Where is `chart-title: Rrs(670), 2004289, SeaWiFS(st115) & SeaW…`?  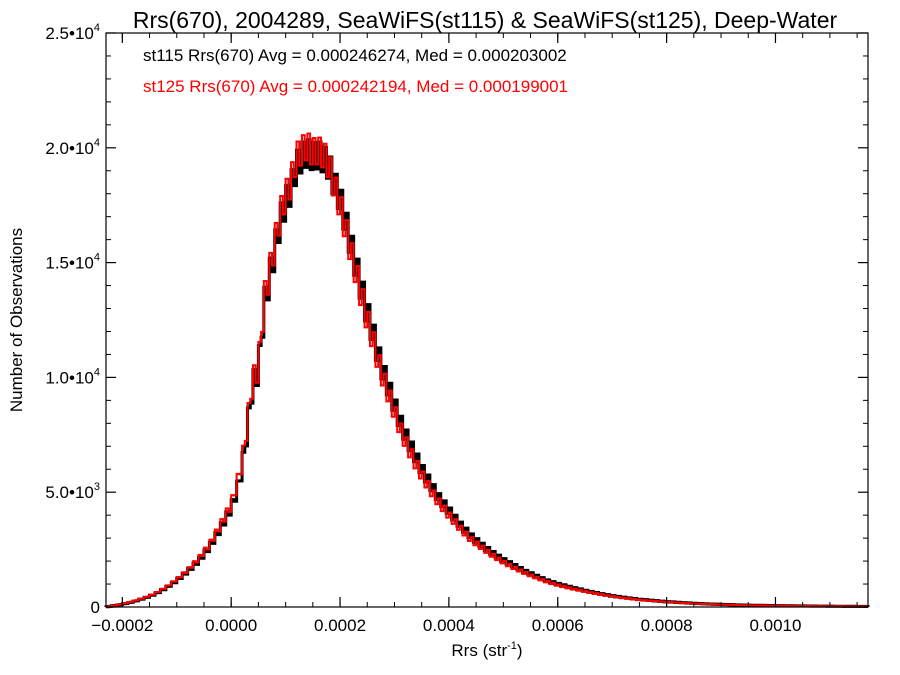
chart-title: Rrs(670), 2004289, SeaWiFS(st115) & SeaW… is located at coordinates (485, 20).